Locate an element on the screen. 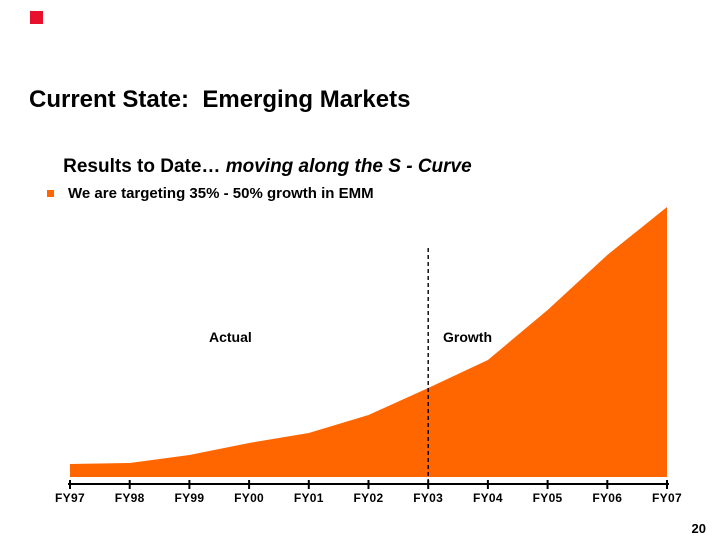 The height and width of the screenshot is (540, 720). bullet-square-icon is located at coordinates (50, 193).